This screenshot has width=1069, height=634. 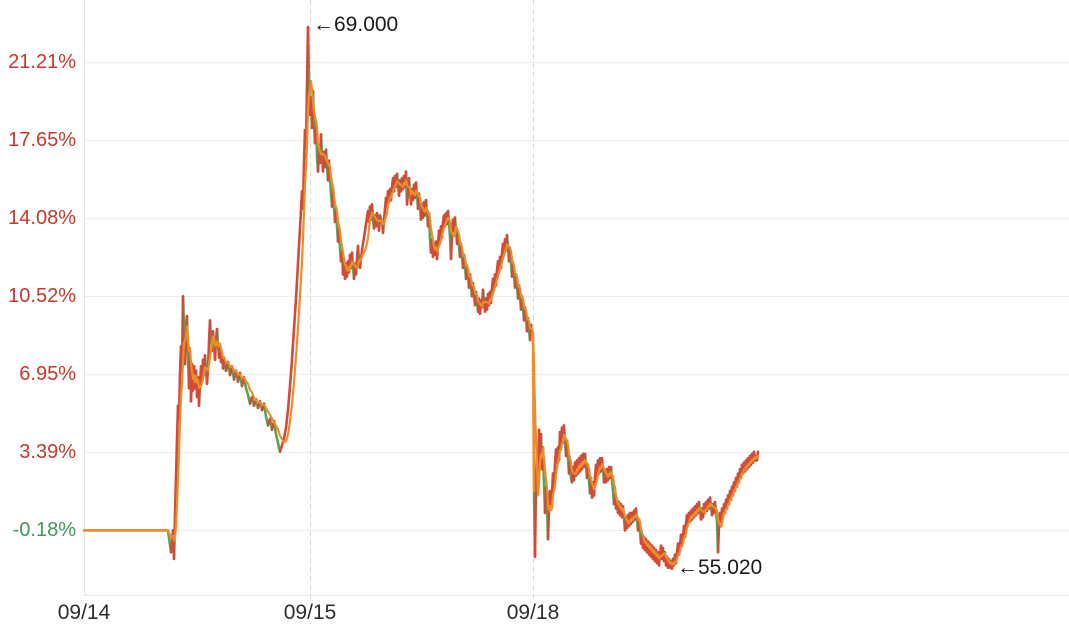 What do you see at coordinates (720, 567) in the screenshot?
I see `low-price-annotation: ←55.020` at bounding box center [720, 567].